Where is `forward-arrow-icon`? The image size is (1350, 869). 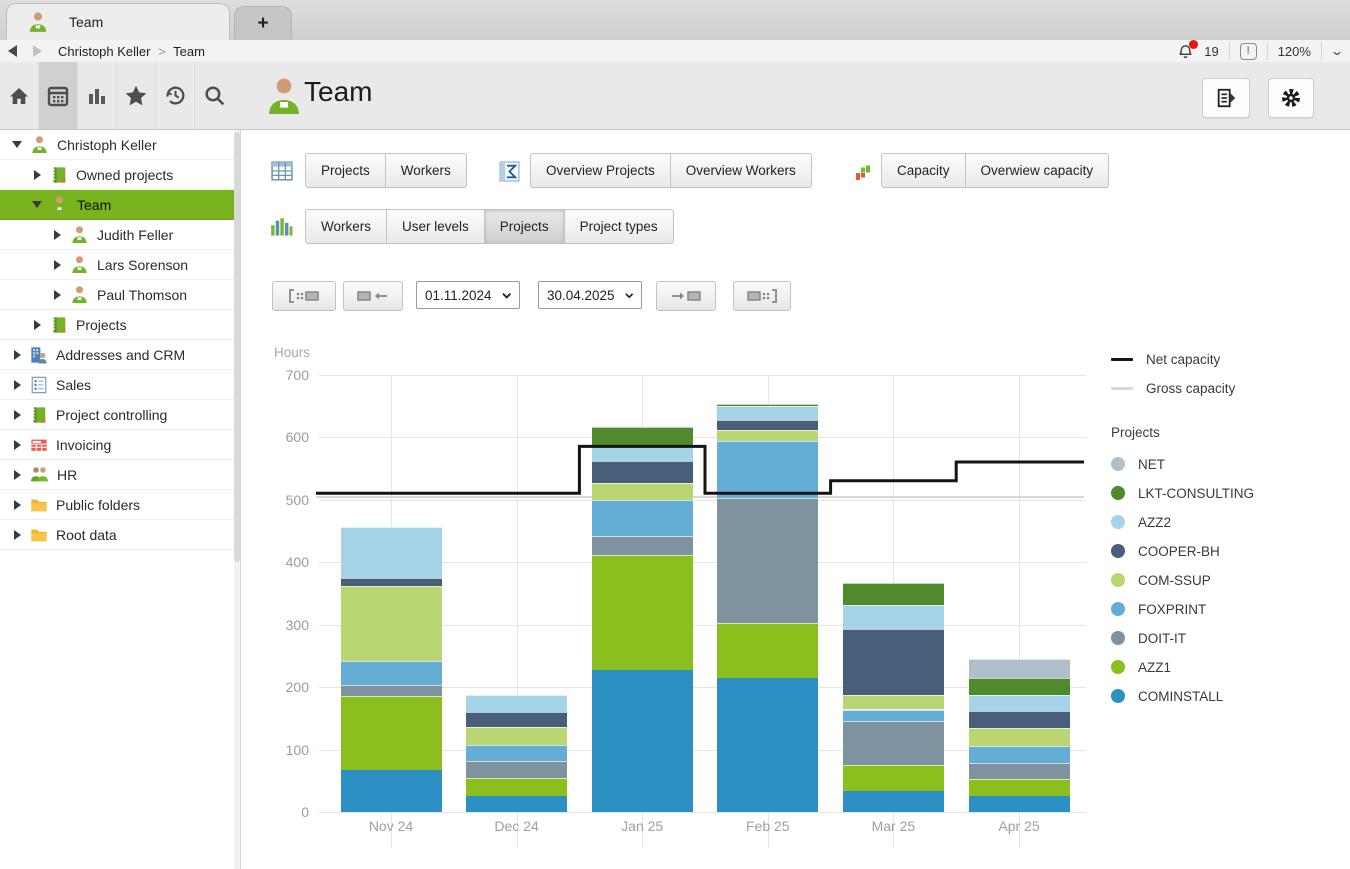
forward-arrow-icon is located at coordinates (37, 51).